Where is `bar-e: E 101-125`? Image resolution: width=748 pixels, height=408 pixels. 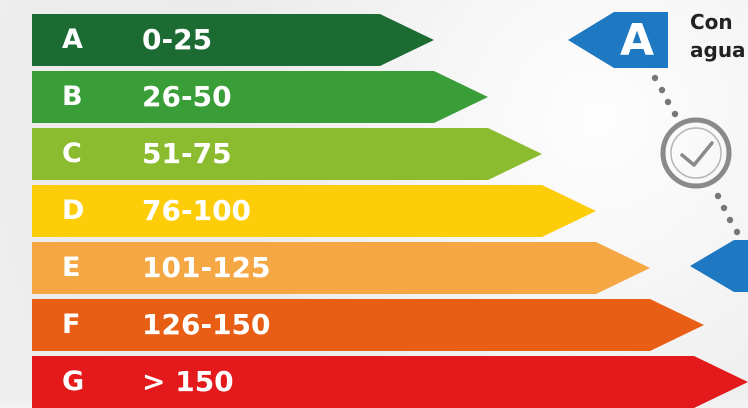 bar-e: E 101-125 is located at coordinates (341, 268).